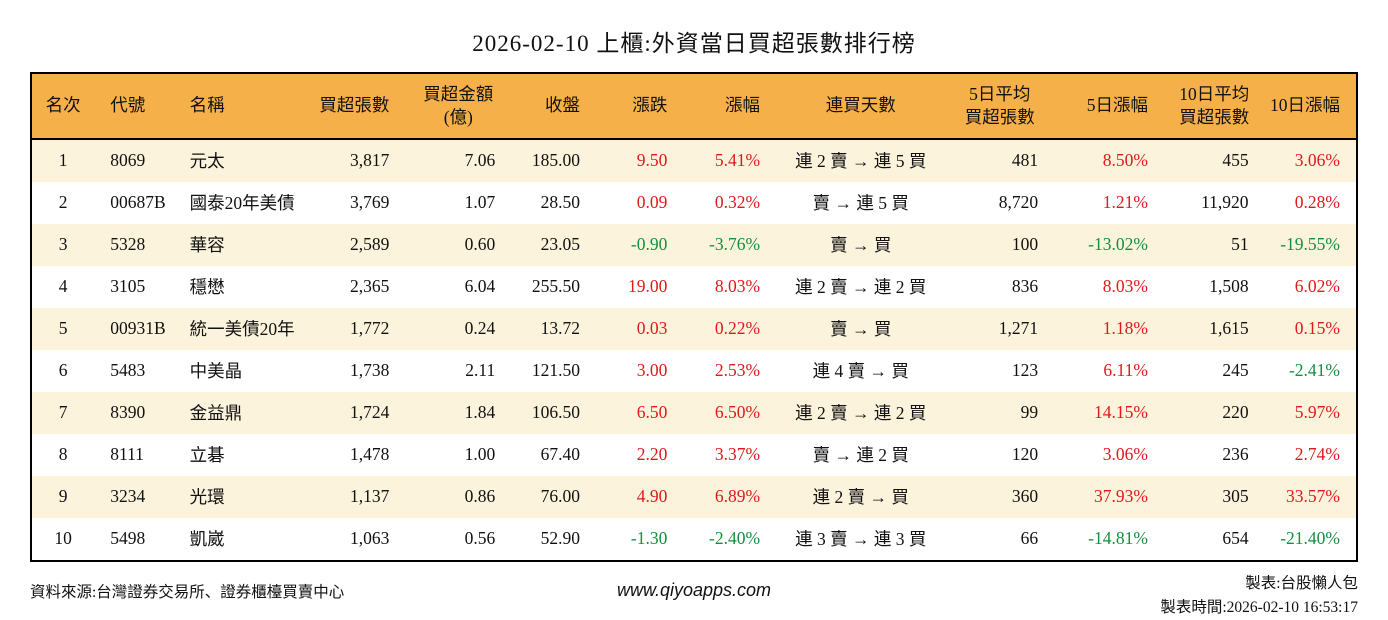 This screenshot has width=1388, height=620. I want to click on cell-pct10: -21.40%, so click(1310, 538).